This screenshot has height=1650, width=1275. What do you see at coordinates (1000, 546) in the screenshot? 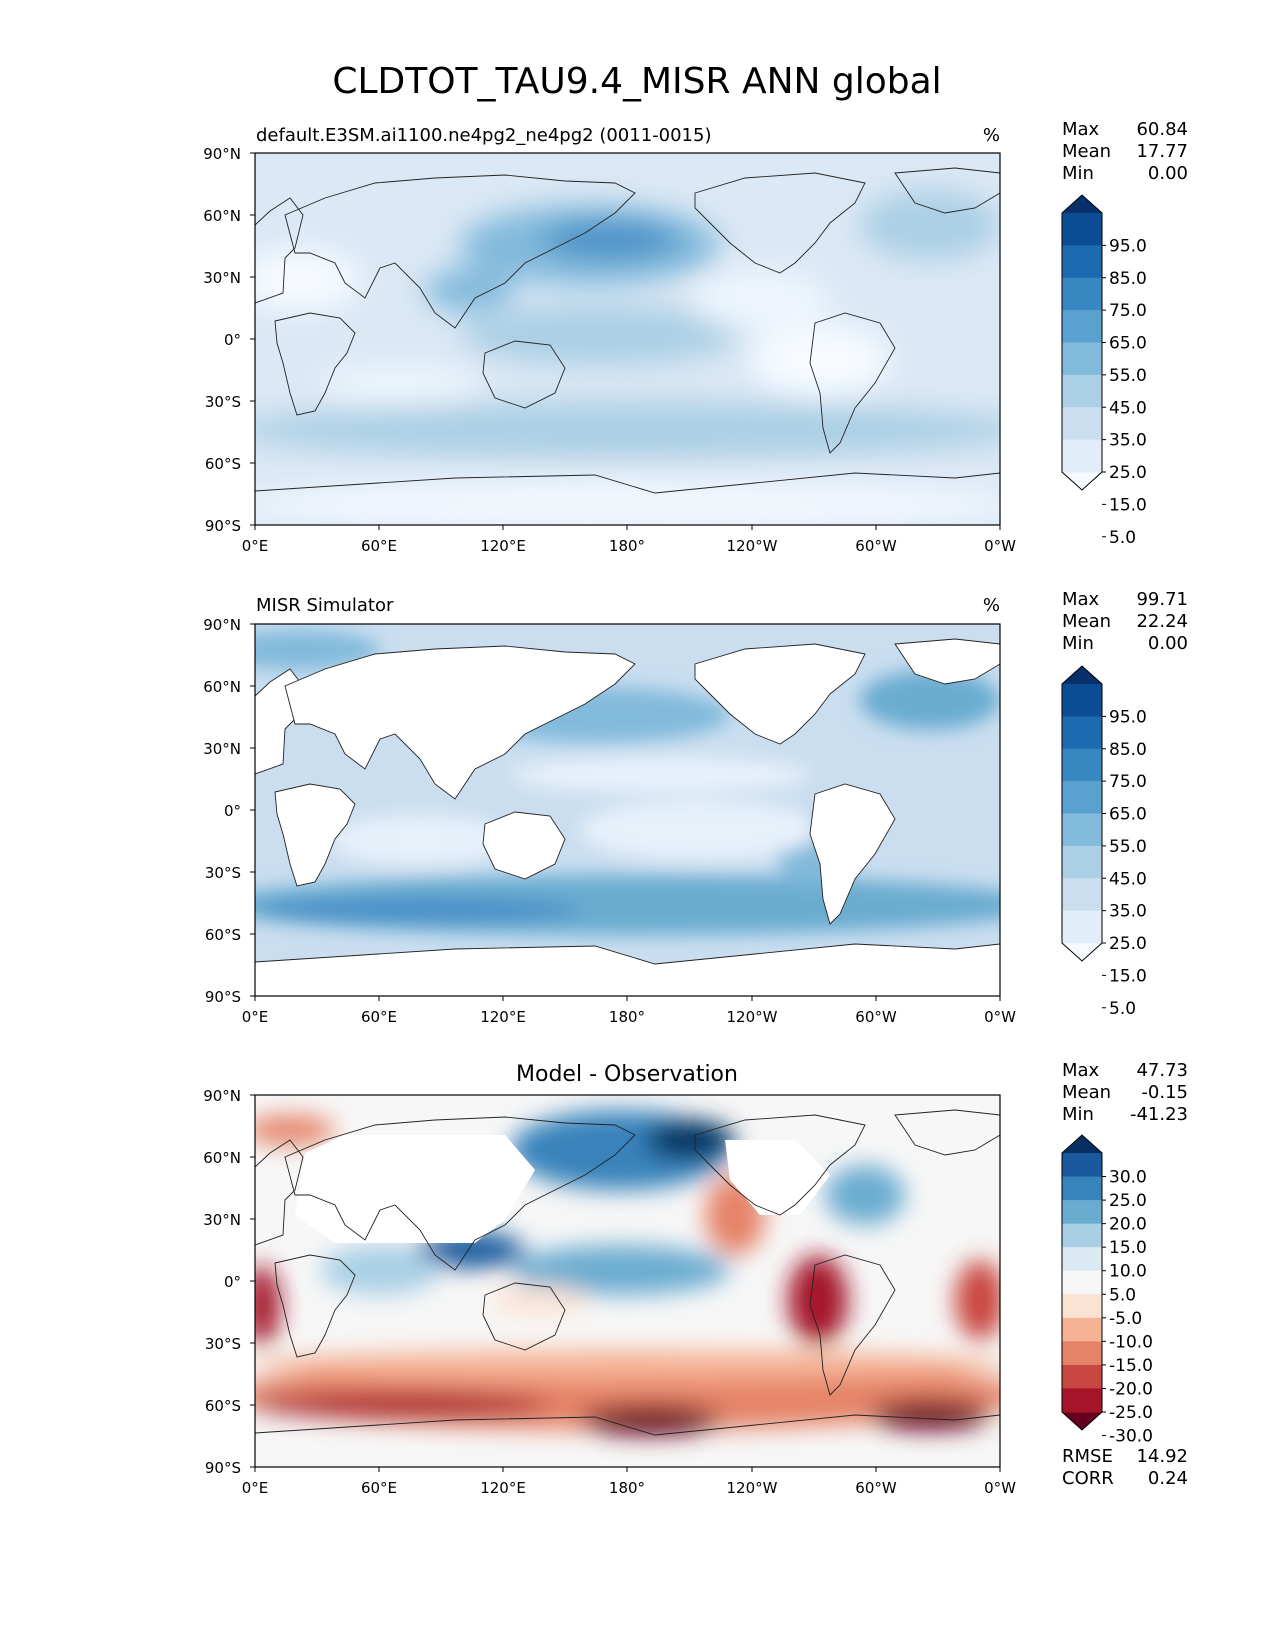
I see `lon-tick-label: 0°W` at bounding box center [1000, 546].